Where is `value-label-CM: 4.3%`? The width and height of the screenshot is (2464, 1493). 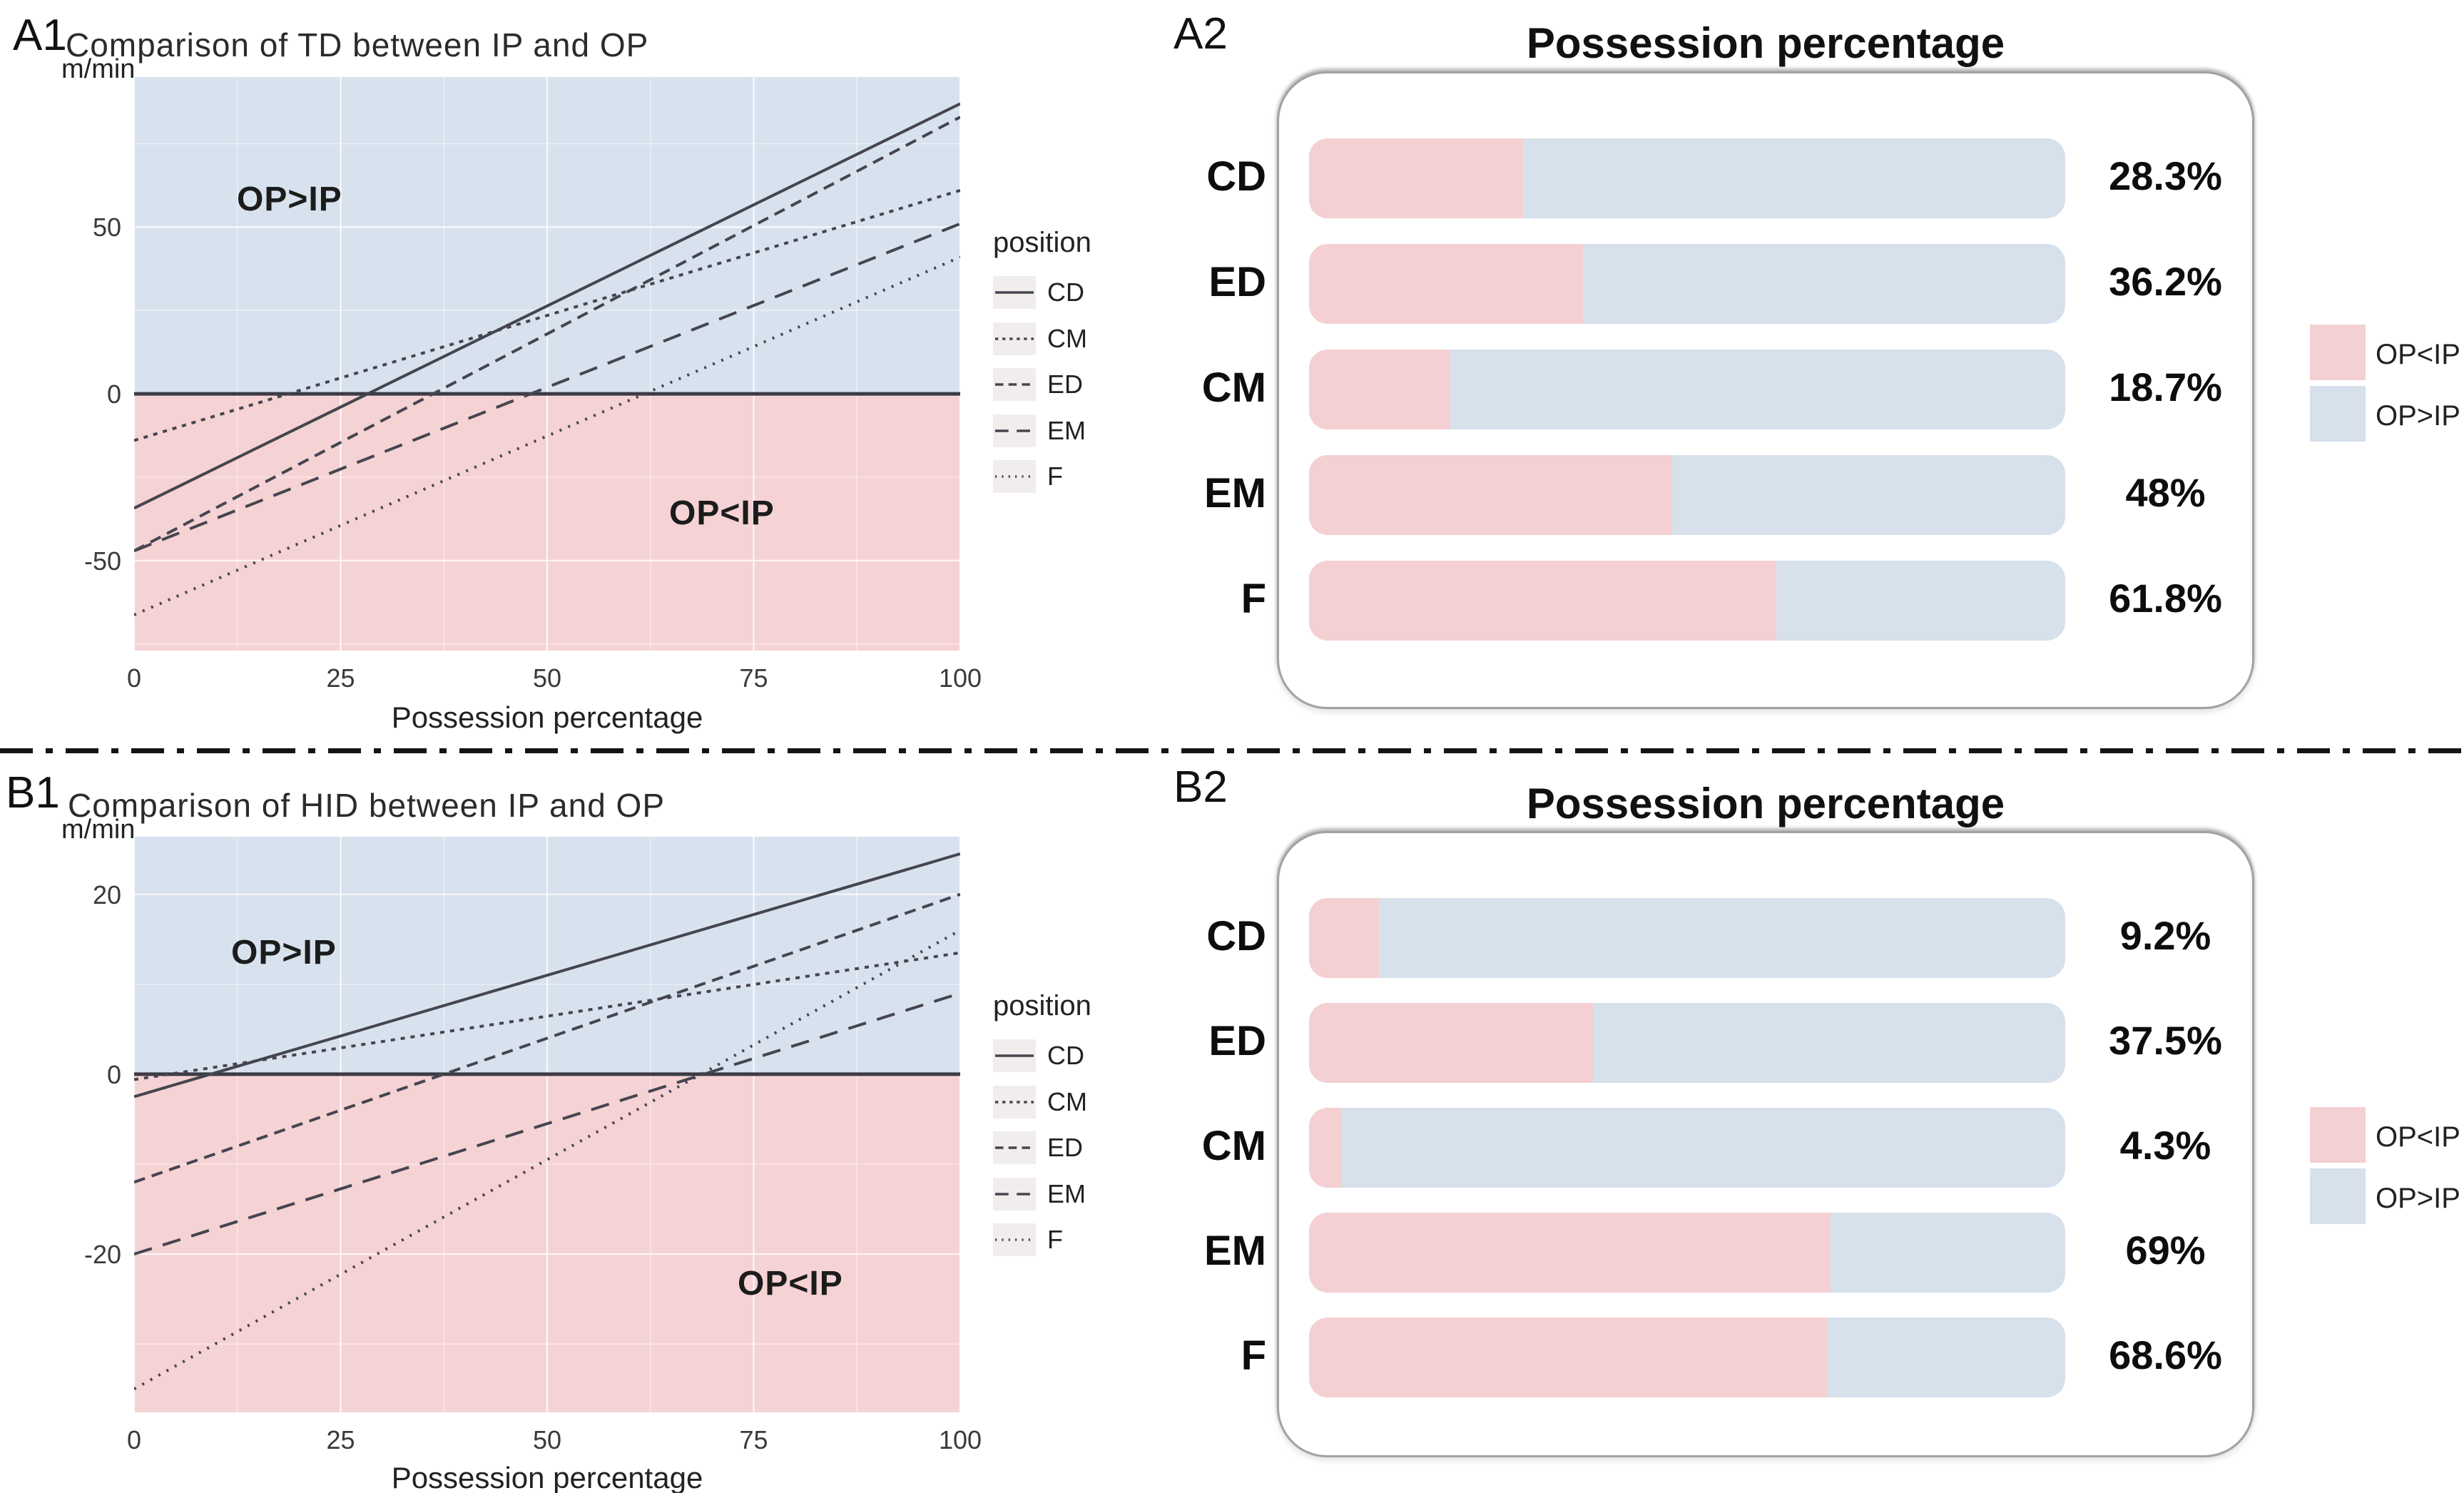 value-label-CM: 4.3% is located at coordinates (2165, 1146).